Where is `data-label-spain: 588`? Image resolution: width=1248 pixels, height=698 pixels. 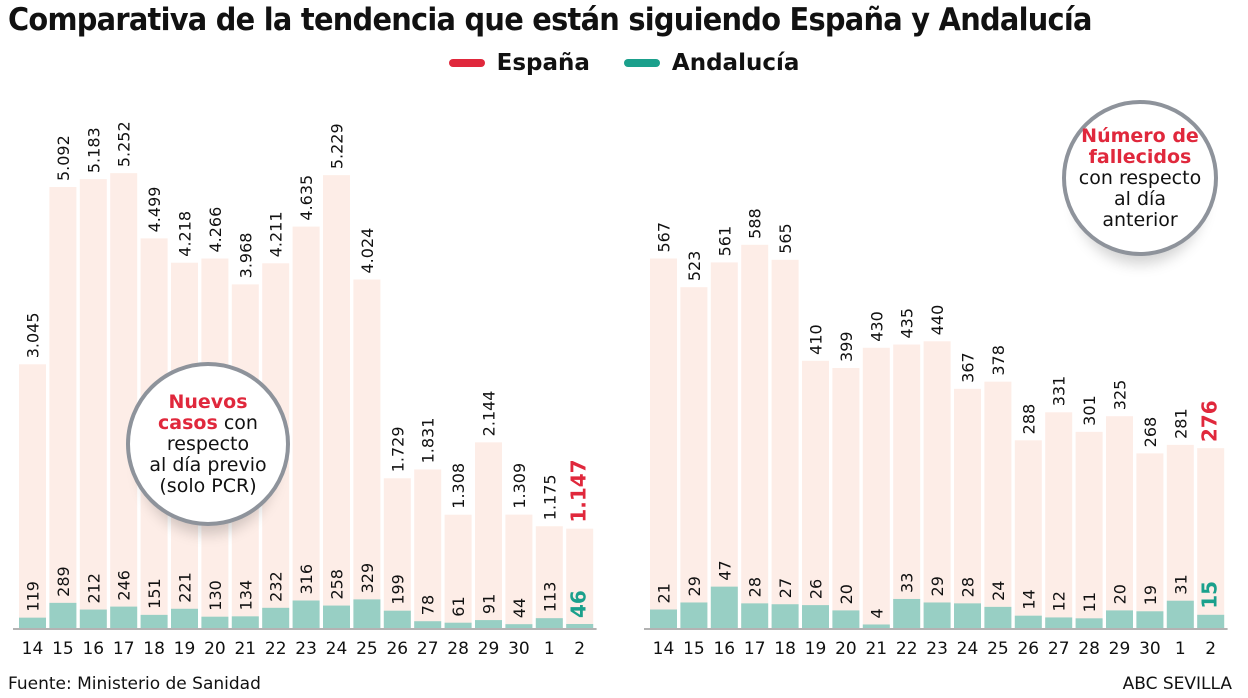 data-label-spain: 588 is located at coordinates (755, 223).